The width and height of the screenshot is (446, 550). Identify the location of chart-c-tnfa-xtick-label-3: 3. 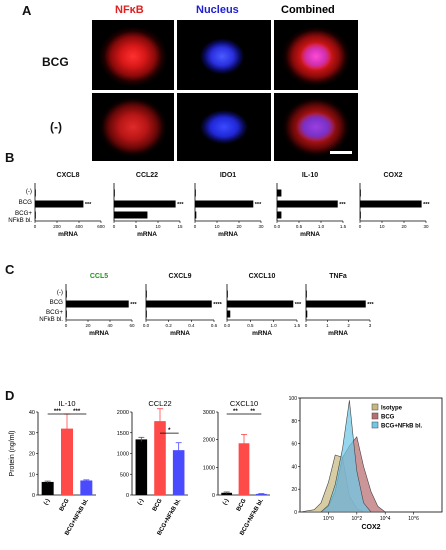
(370, 325).